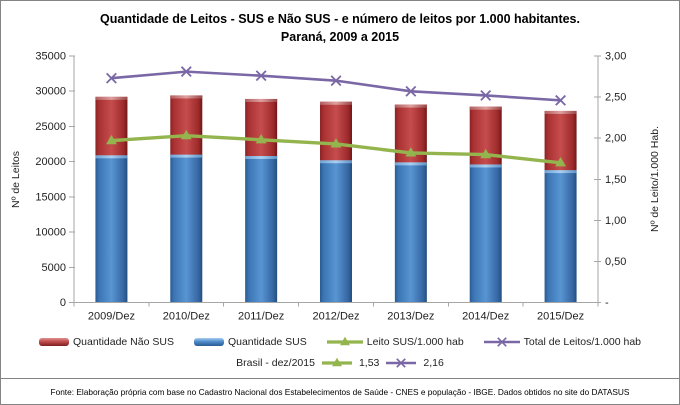 This screenshot has width=680, height=405. I want to click on annotation-total-value: 2,16, so click(433, 363).